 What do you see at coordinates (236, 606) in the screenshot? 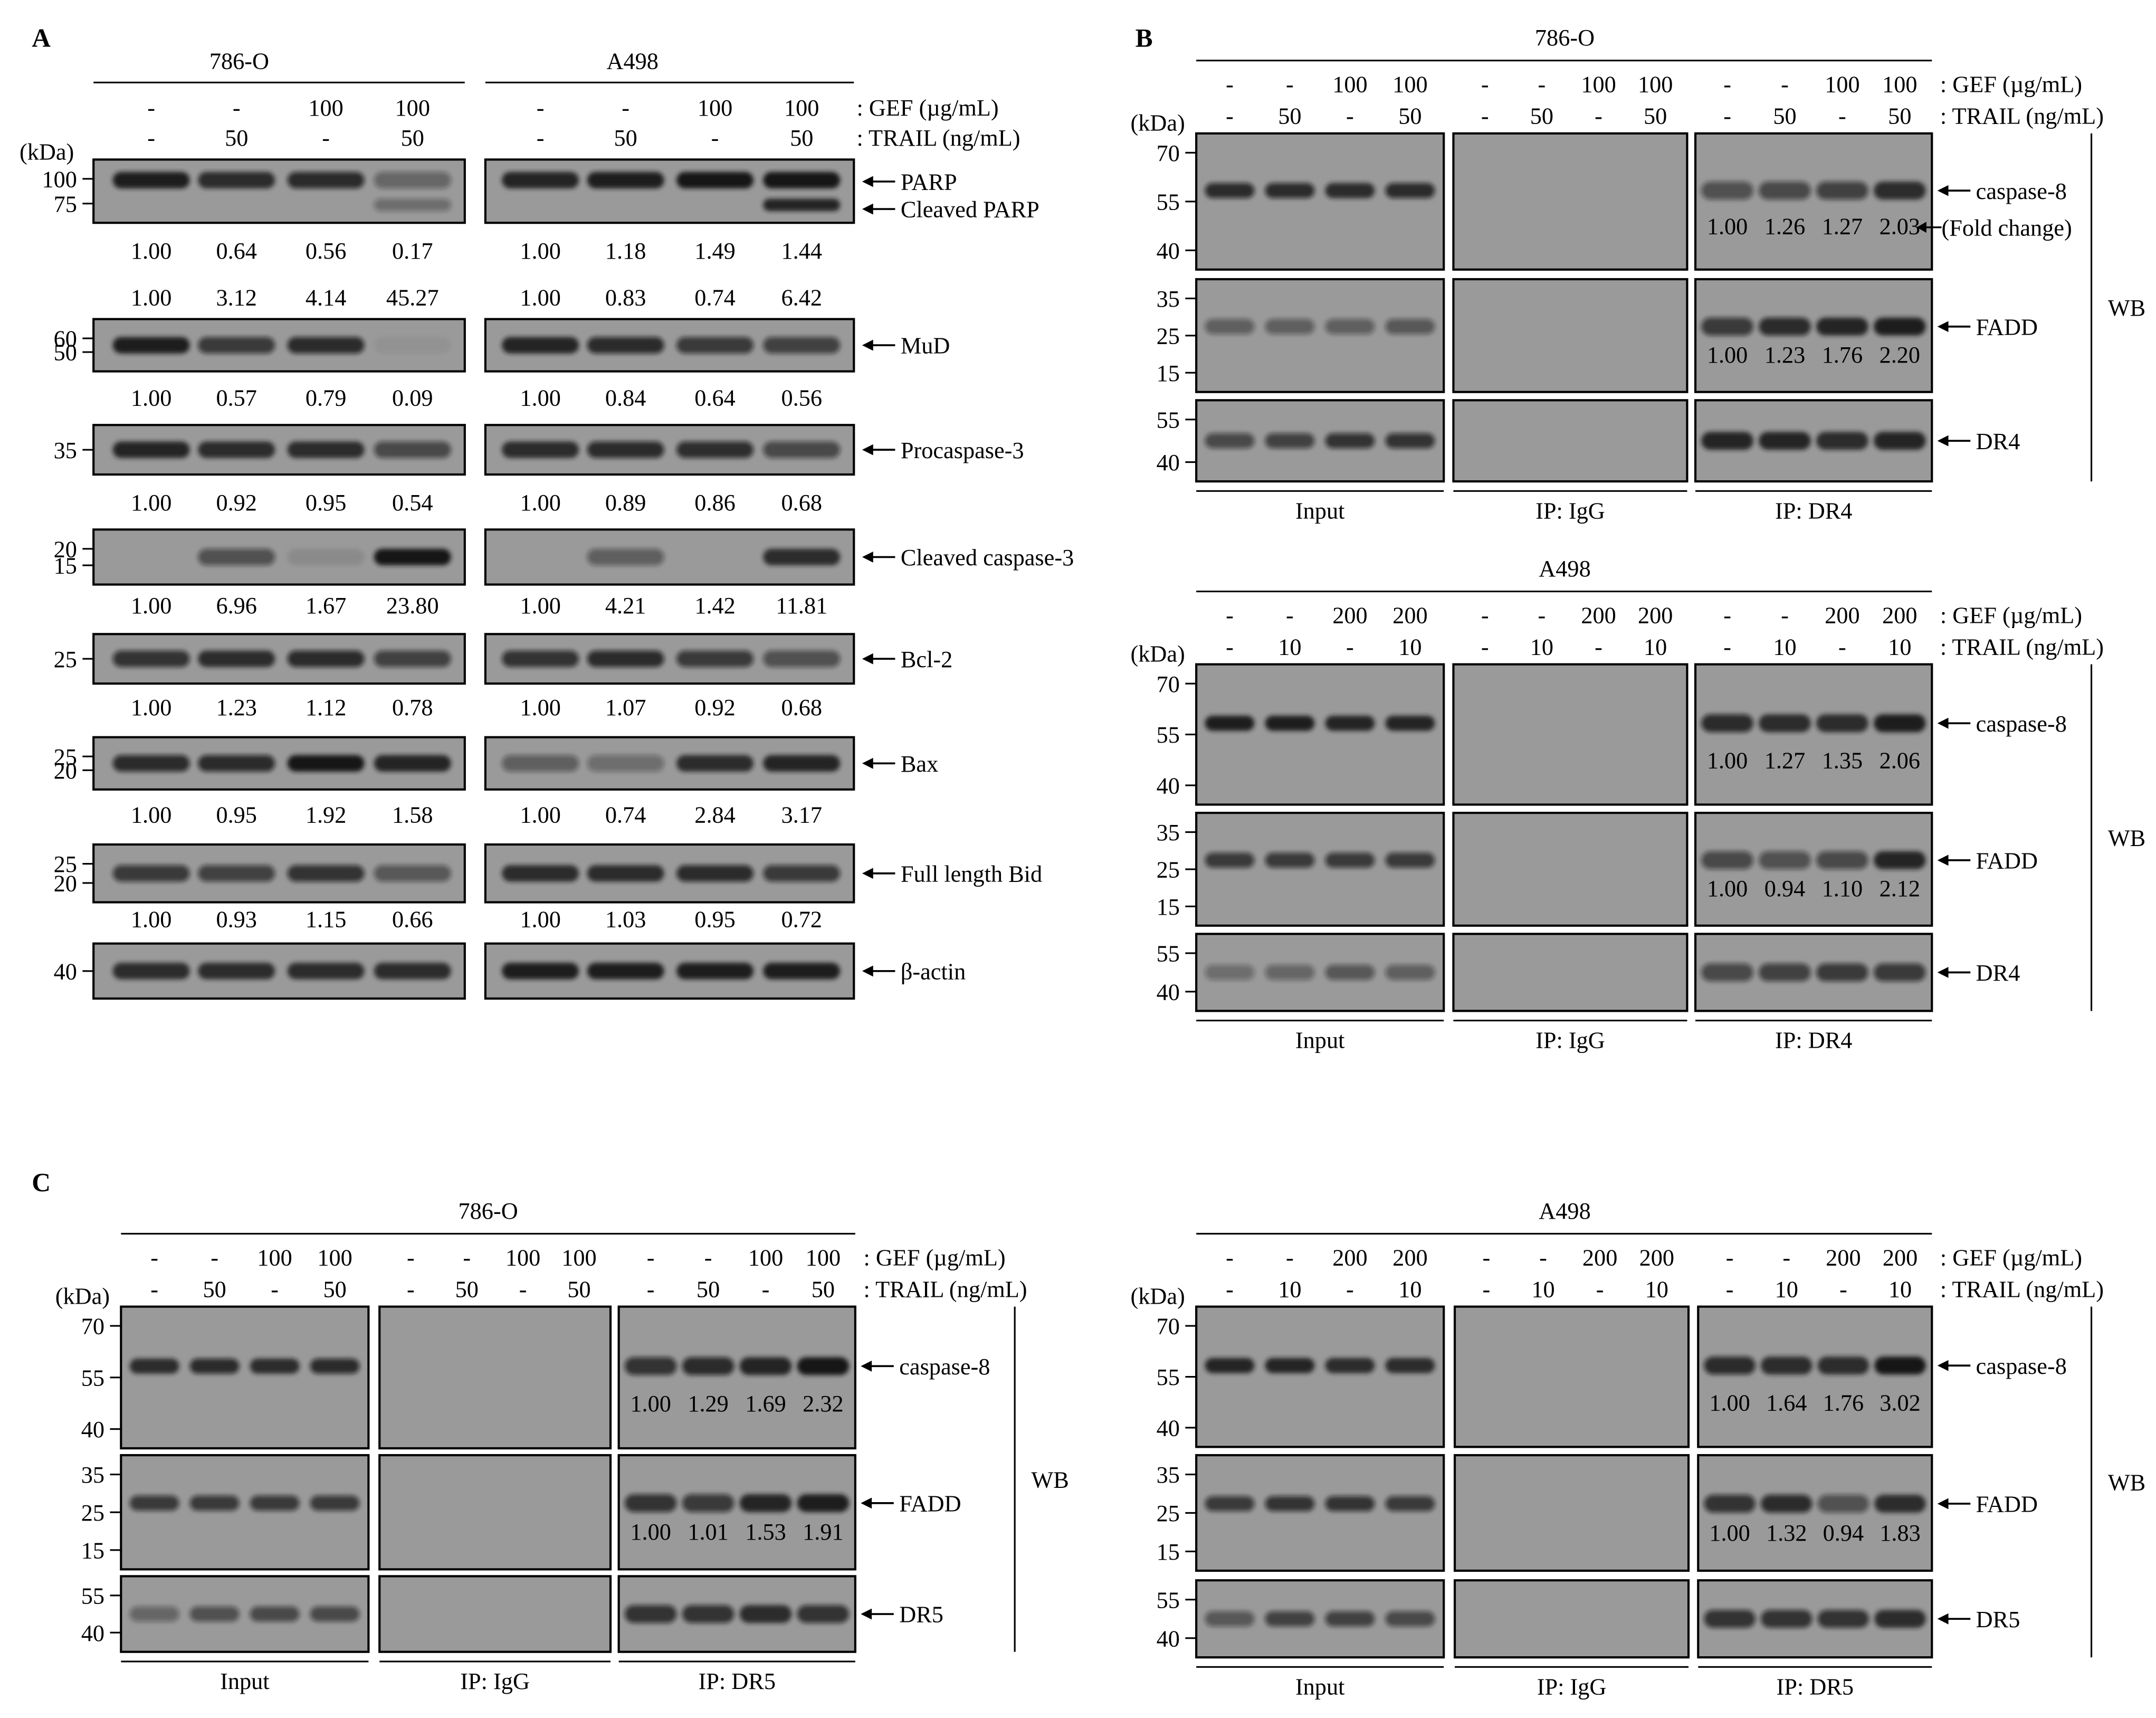
I see `quant-value: 6.96` at bounding box center [236, 606].